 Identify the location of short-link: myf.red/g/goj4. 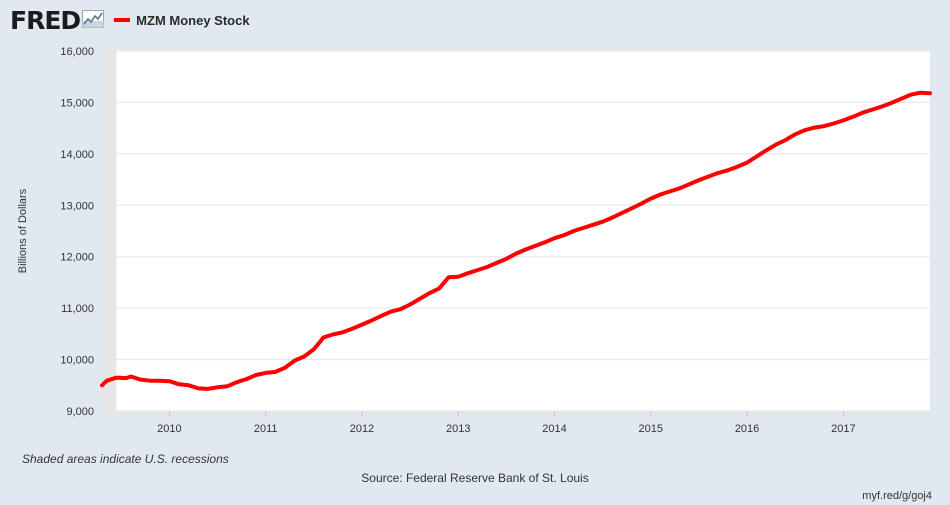
(897, 496).